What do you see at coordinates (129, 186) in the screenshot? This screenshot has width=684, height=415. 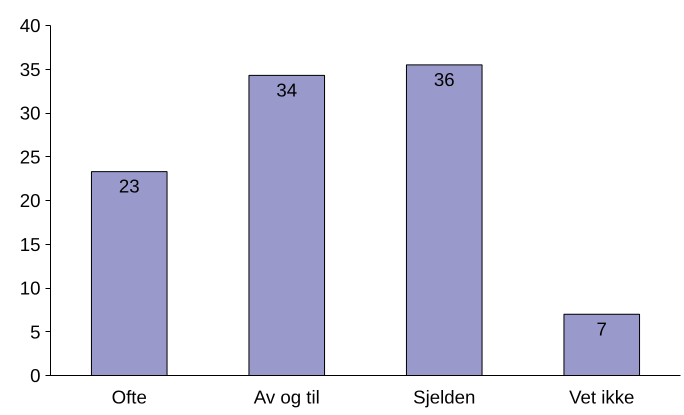 I see `data-label: 23` at bounding box center [129, 186].